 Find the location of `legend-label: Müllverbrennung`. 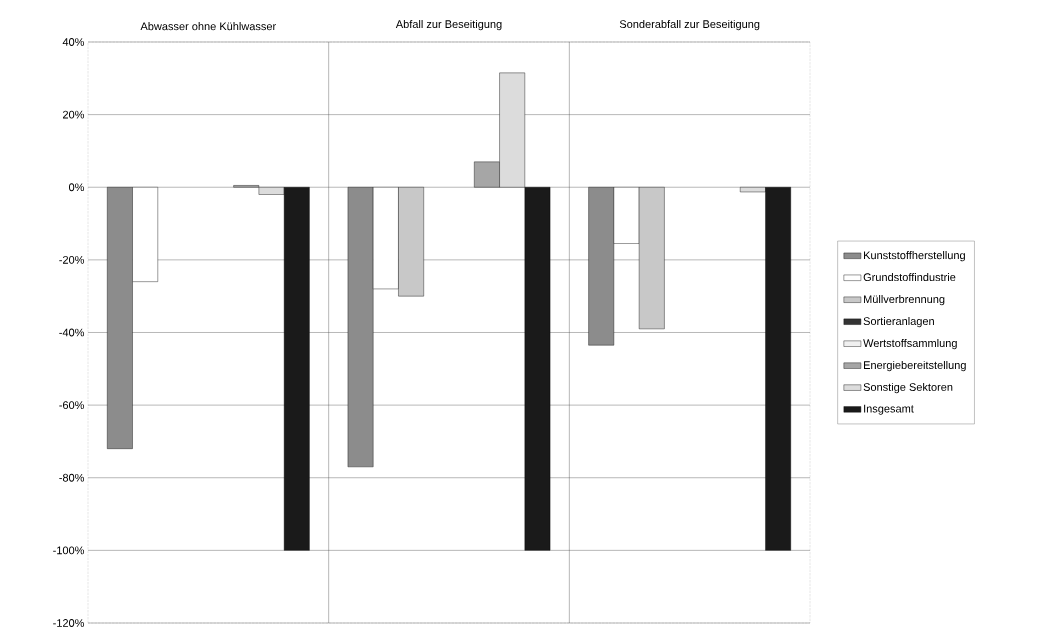

legend-label: Müllverbrennung is located at coordinates (904, 300).